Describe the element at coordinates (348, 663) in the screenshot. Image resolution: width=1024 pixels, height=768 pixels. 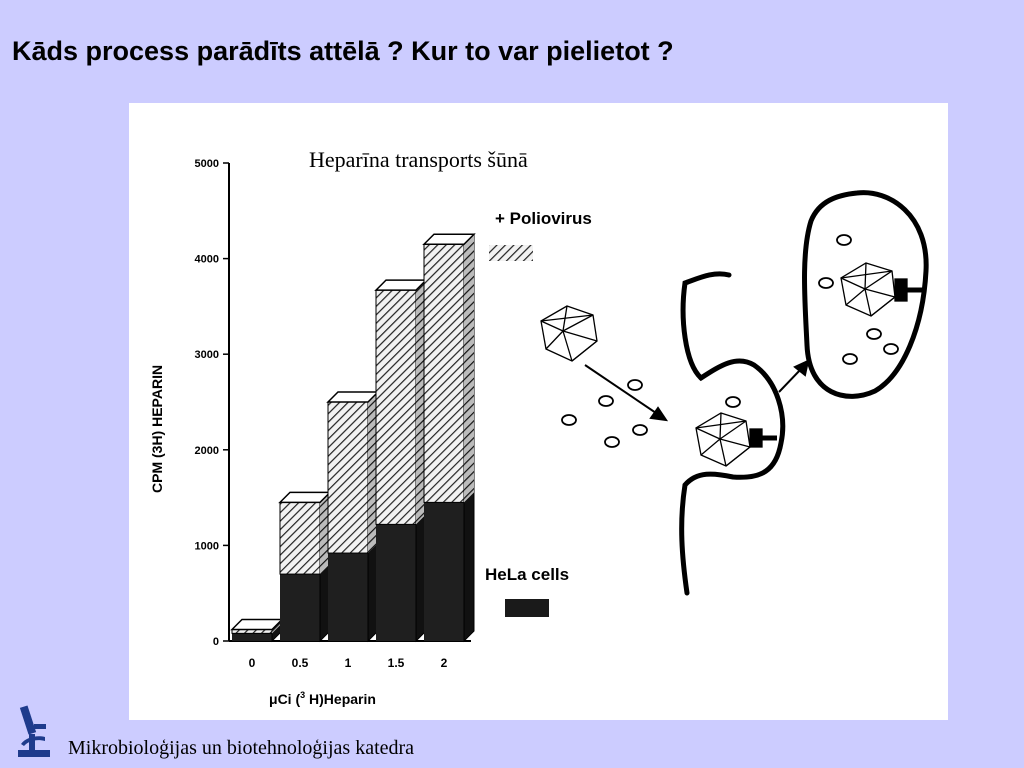
I see `x-tick-label: 1` at that location.